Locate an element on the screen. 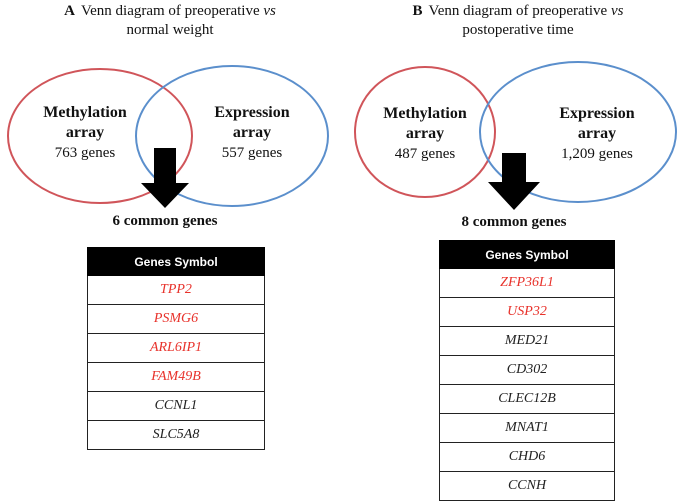 Image resolution: width=685 pixels, height=501 pixels. table-row: USP32 is located at coordinates (527, 312).